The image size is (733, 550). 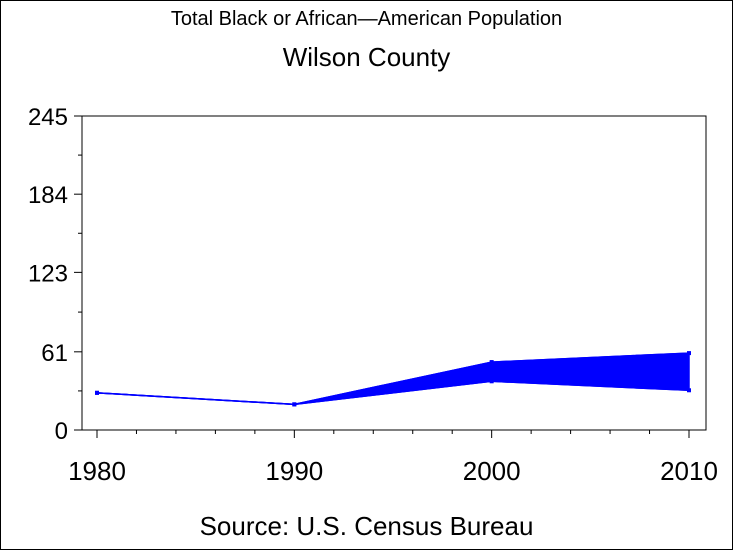 I want to click on x-tick-label: 2010, so click(x=689, y=471).